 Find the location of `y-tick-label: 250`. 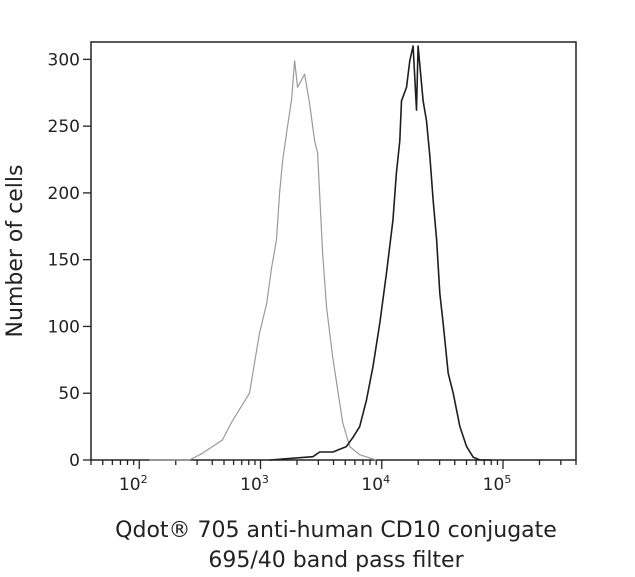

y-tick-label: 250 is located at coordinates (64, 127).